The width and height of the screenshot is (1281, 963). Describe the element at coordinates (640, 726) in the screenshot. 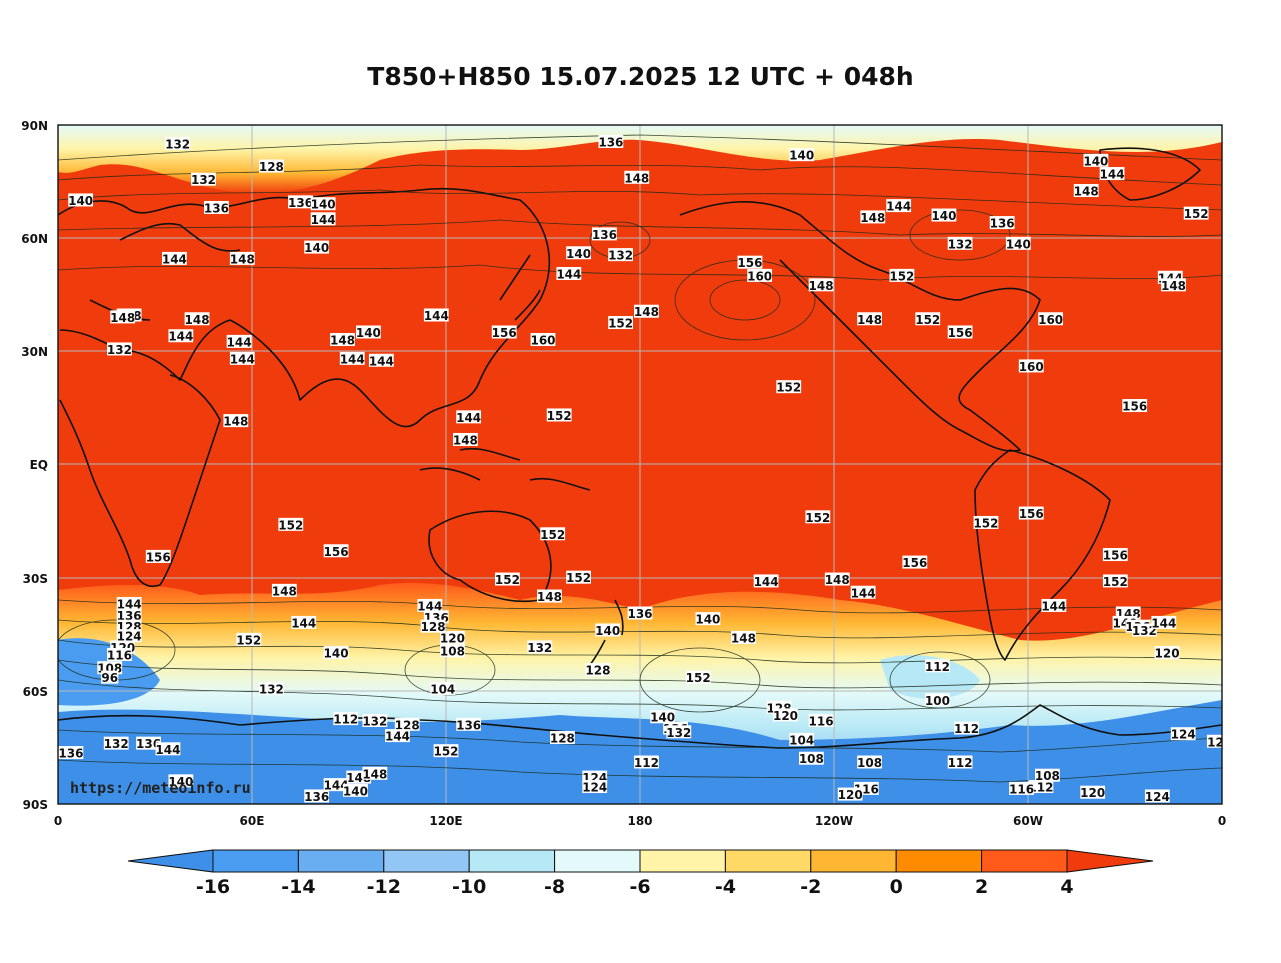

I see `coast-antarctica` at that location.